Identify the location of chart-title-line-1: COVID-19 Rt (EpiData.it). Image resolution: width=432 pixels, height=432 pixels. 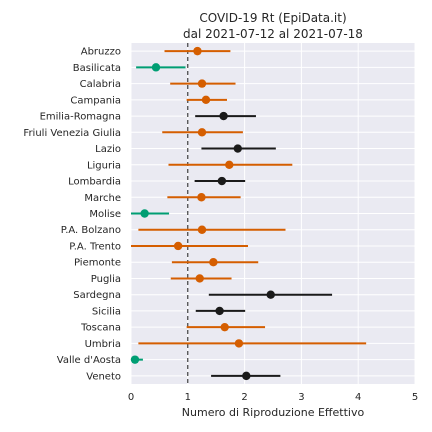
(272, 18).